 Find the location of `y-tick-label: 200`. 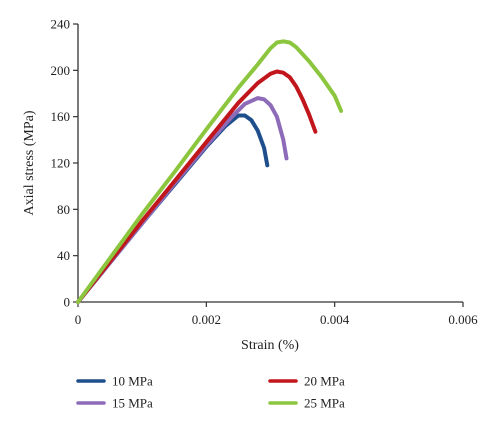

y-tick-label: 200 is located at coordinates (61, 70).